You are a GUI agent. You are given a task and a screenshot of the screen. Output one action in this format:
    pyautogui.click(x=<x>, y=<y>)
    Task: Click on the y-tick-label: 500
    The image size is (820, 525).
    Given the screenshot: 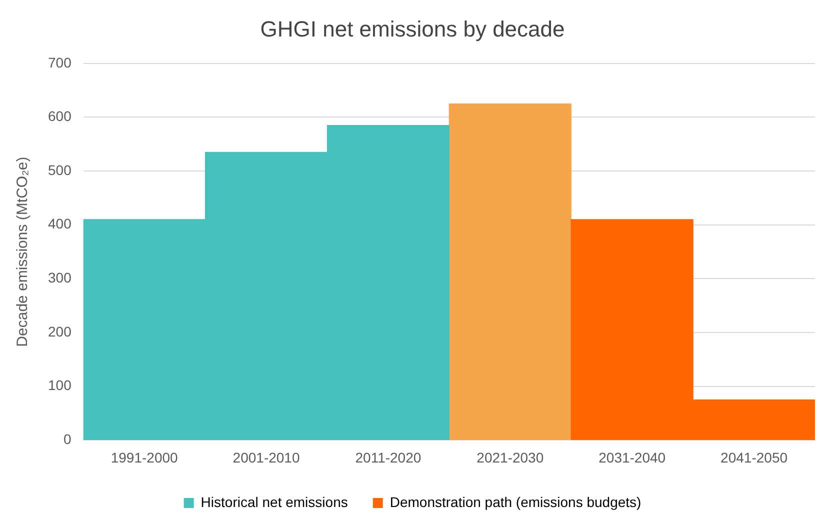 What is the action you would take?
    pyautogui.click(x=60, y=170)
    